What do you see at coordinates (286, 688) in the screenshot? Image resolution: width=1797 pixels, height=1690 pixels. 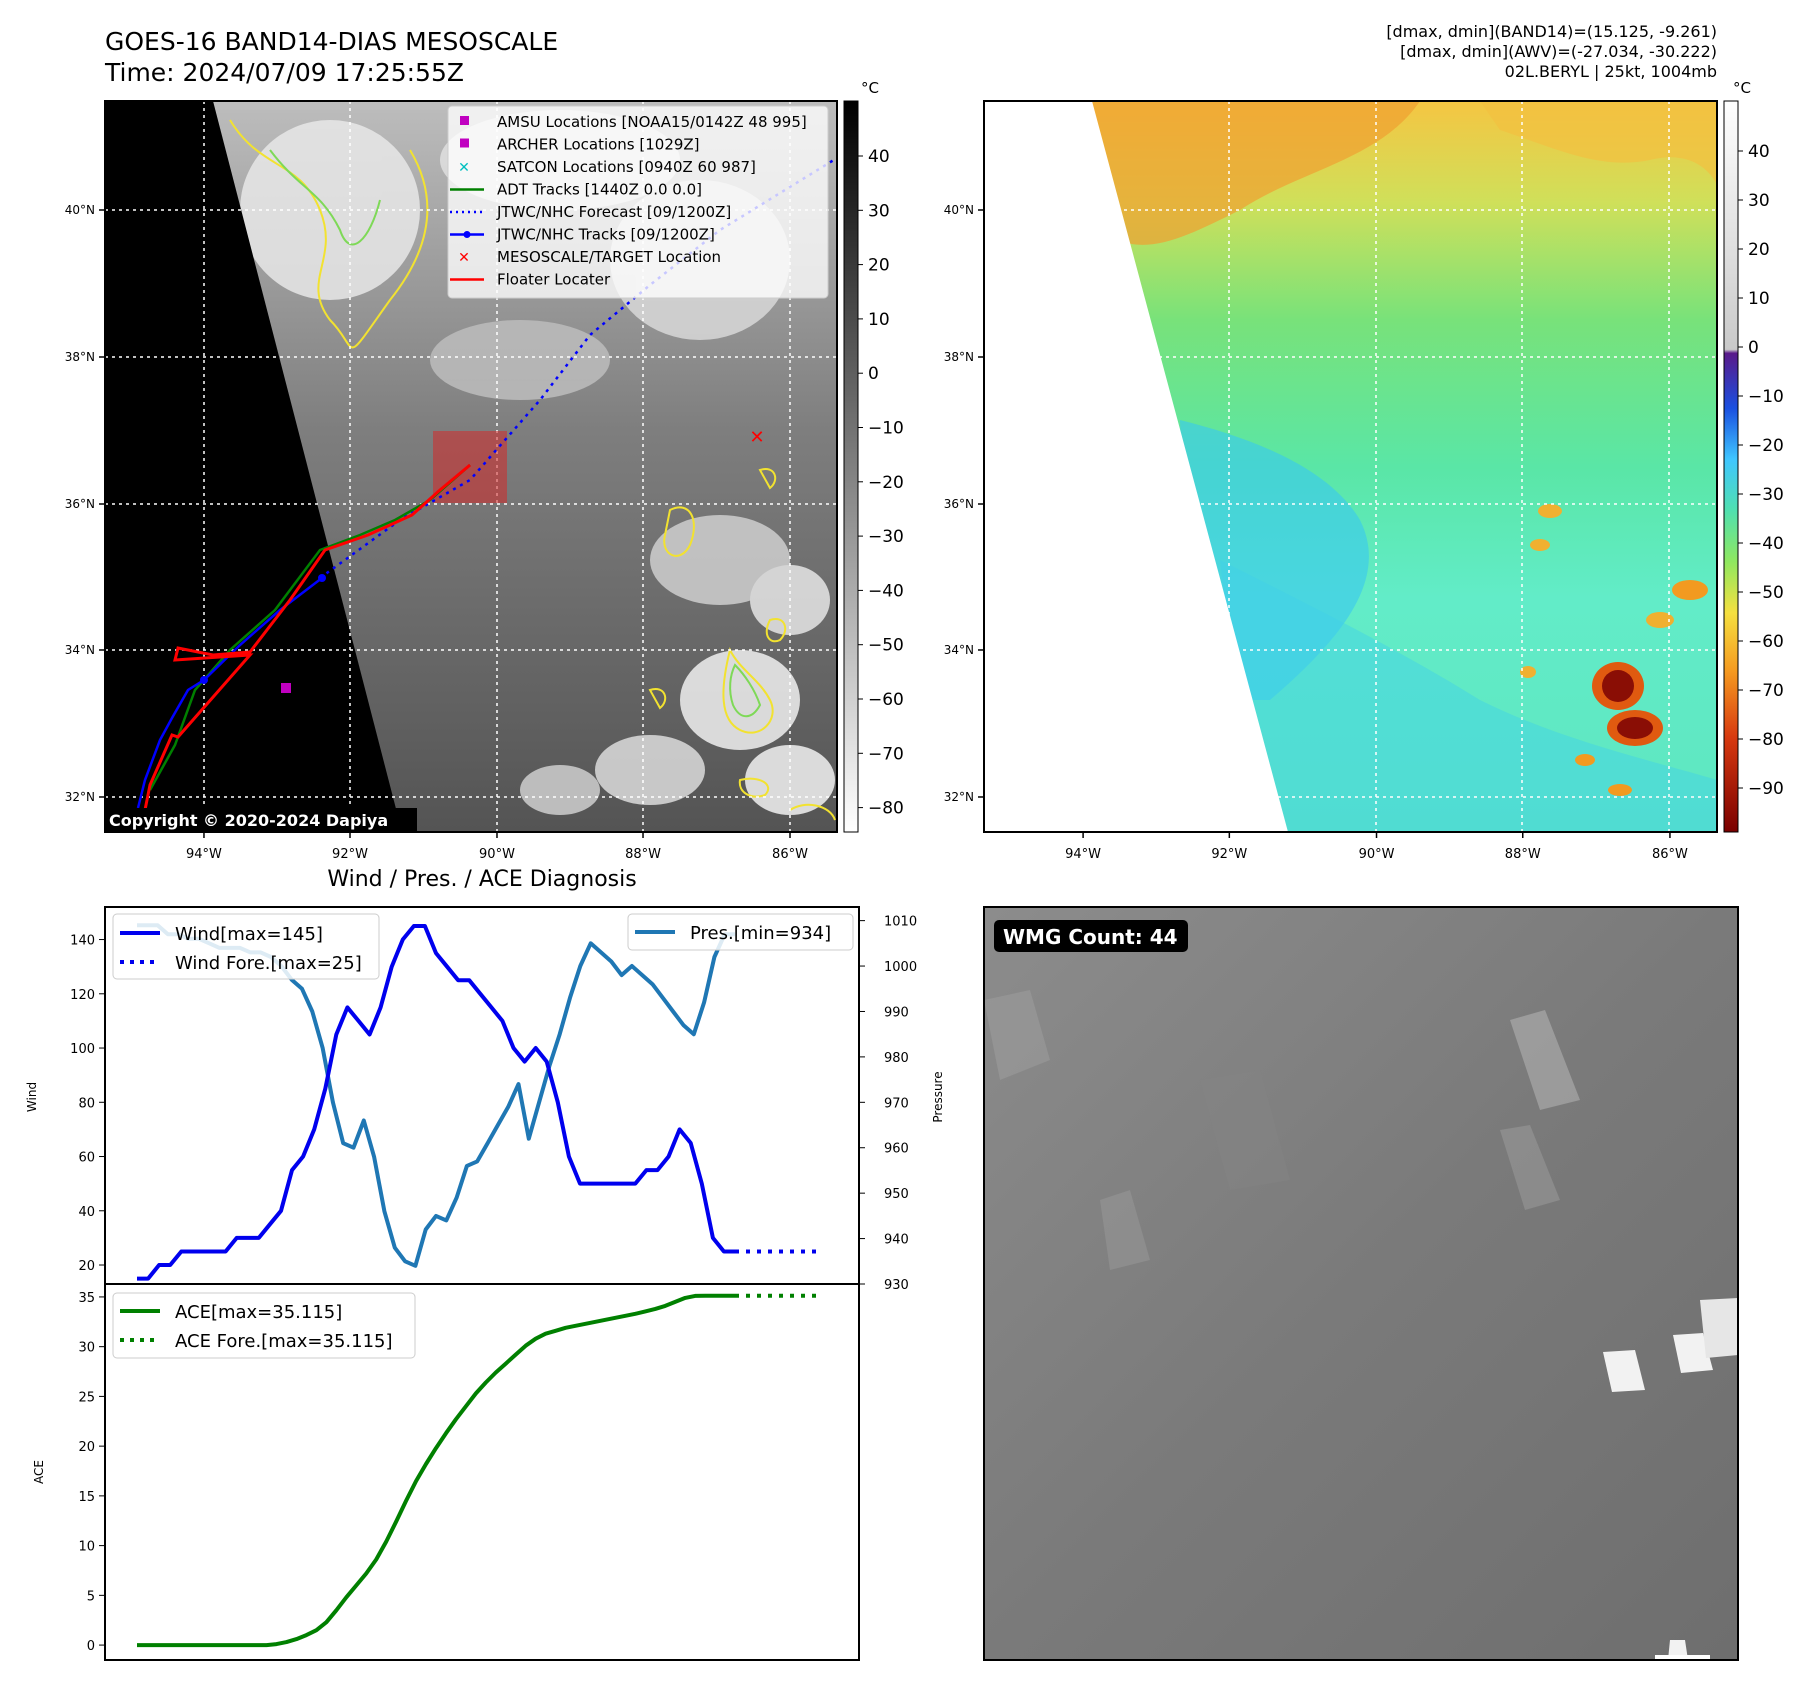 I see `archer-marker` at bounding box center [286, 688].